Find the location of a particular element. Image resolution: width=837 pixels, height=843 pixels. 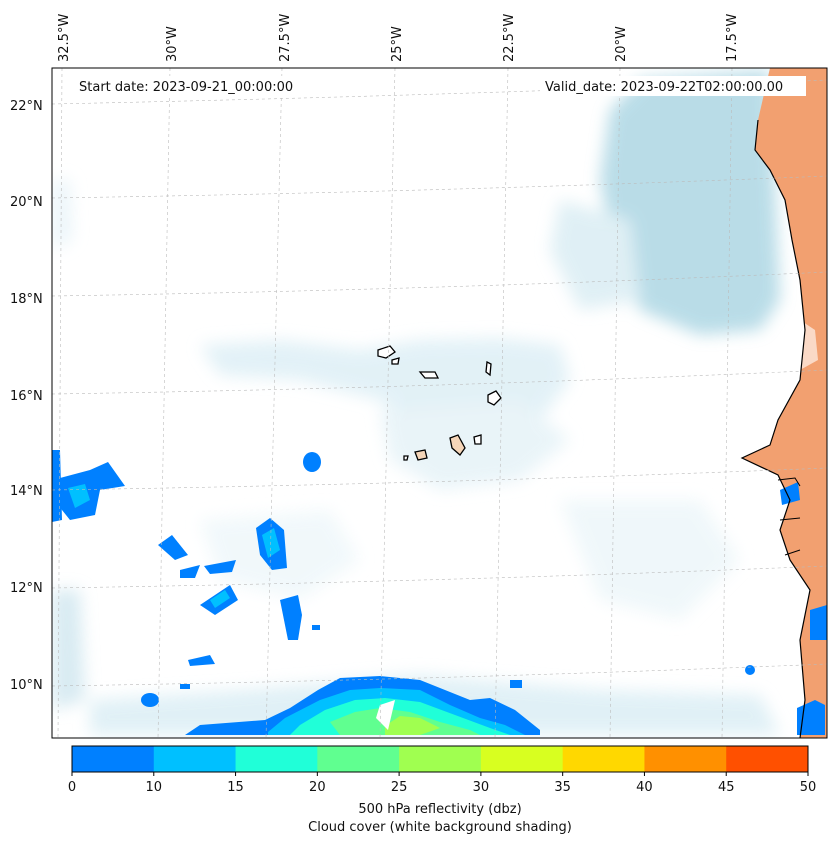

latitude-labels: 22°N 20°N 18°N 16°N 14°N 12°N 10°N is located at coordinates (26, 396).